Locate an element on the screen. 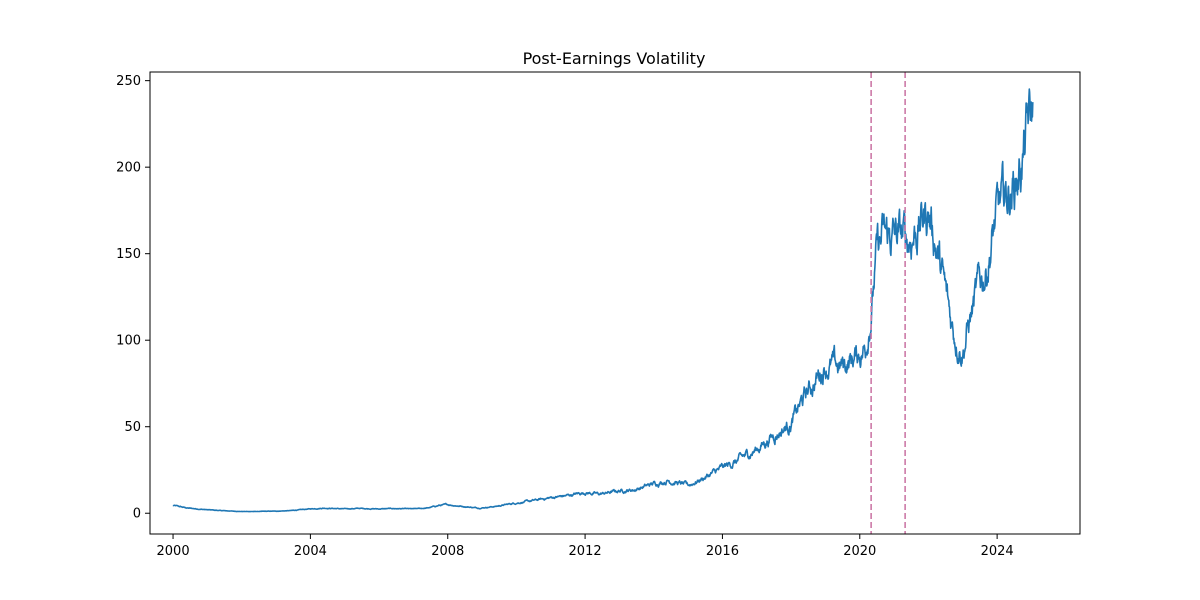 The height and width of the screenshot is (600, 1200). x-tick-label-2004: 2004 is located at coordinates (310, 551).